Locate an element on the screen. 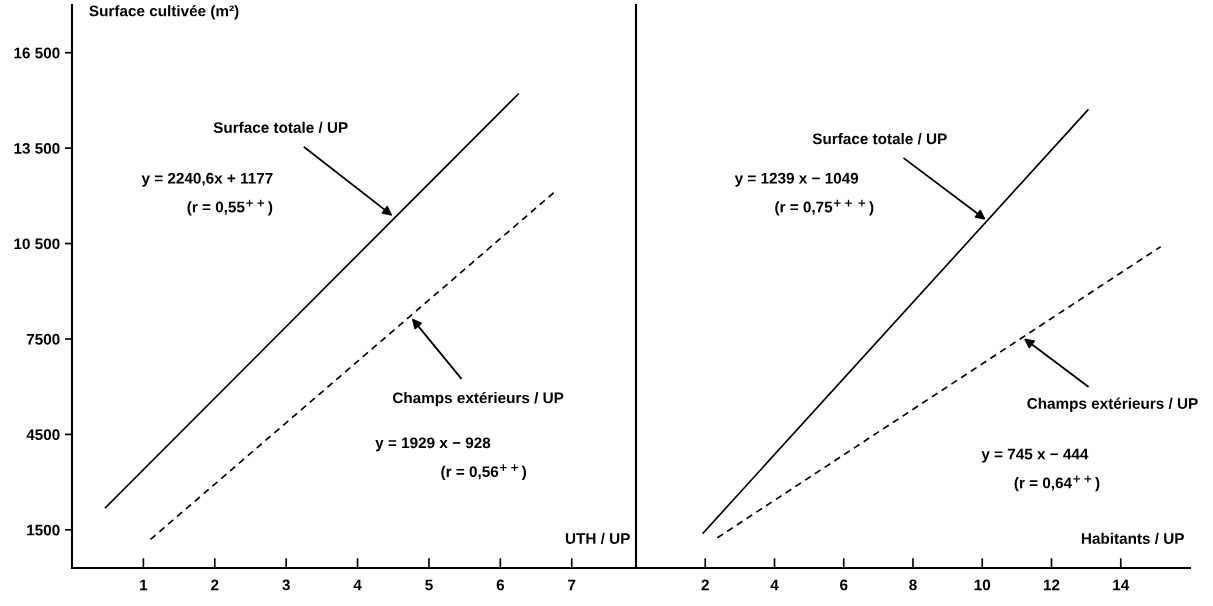 The image size is (1213, 606). y-tick-label: 16 500 is located at coordinates (37, 53).